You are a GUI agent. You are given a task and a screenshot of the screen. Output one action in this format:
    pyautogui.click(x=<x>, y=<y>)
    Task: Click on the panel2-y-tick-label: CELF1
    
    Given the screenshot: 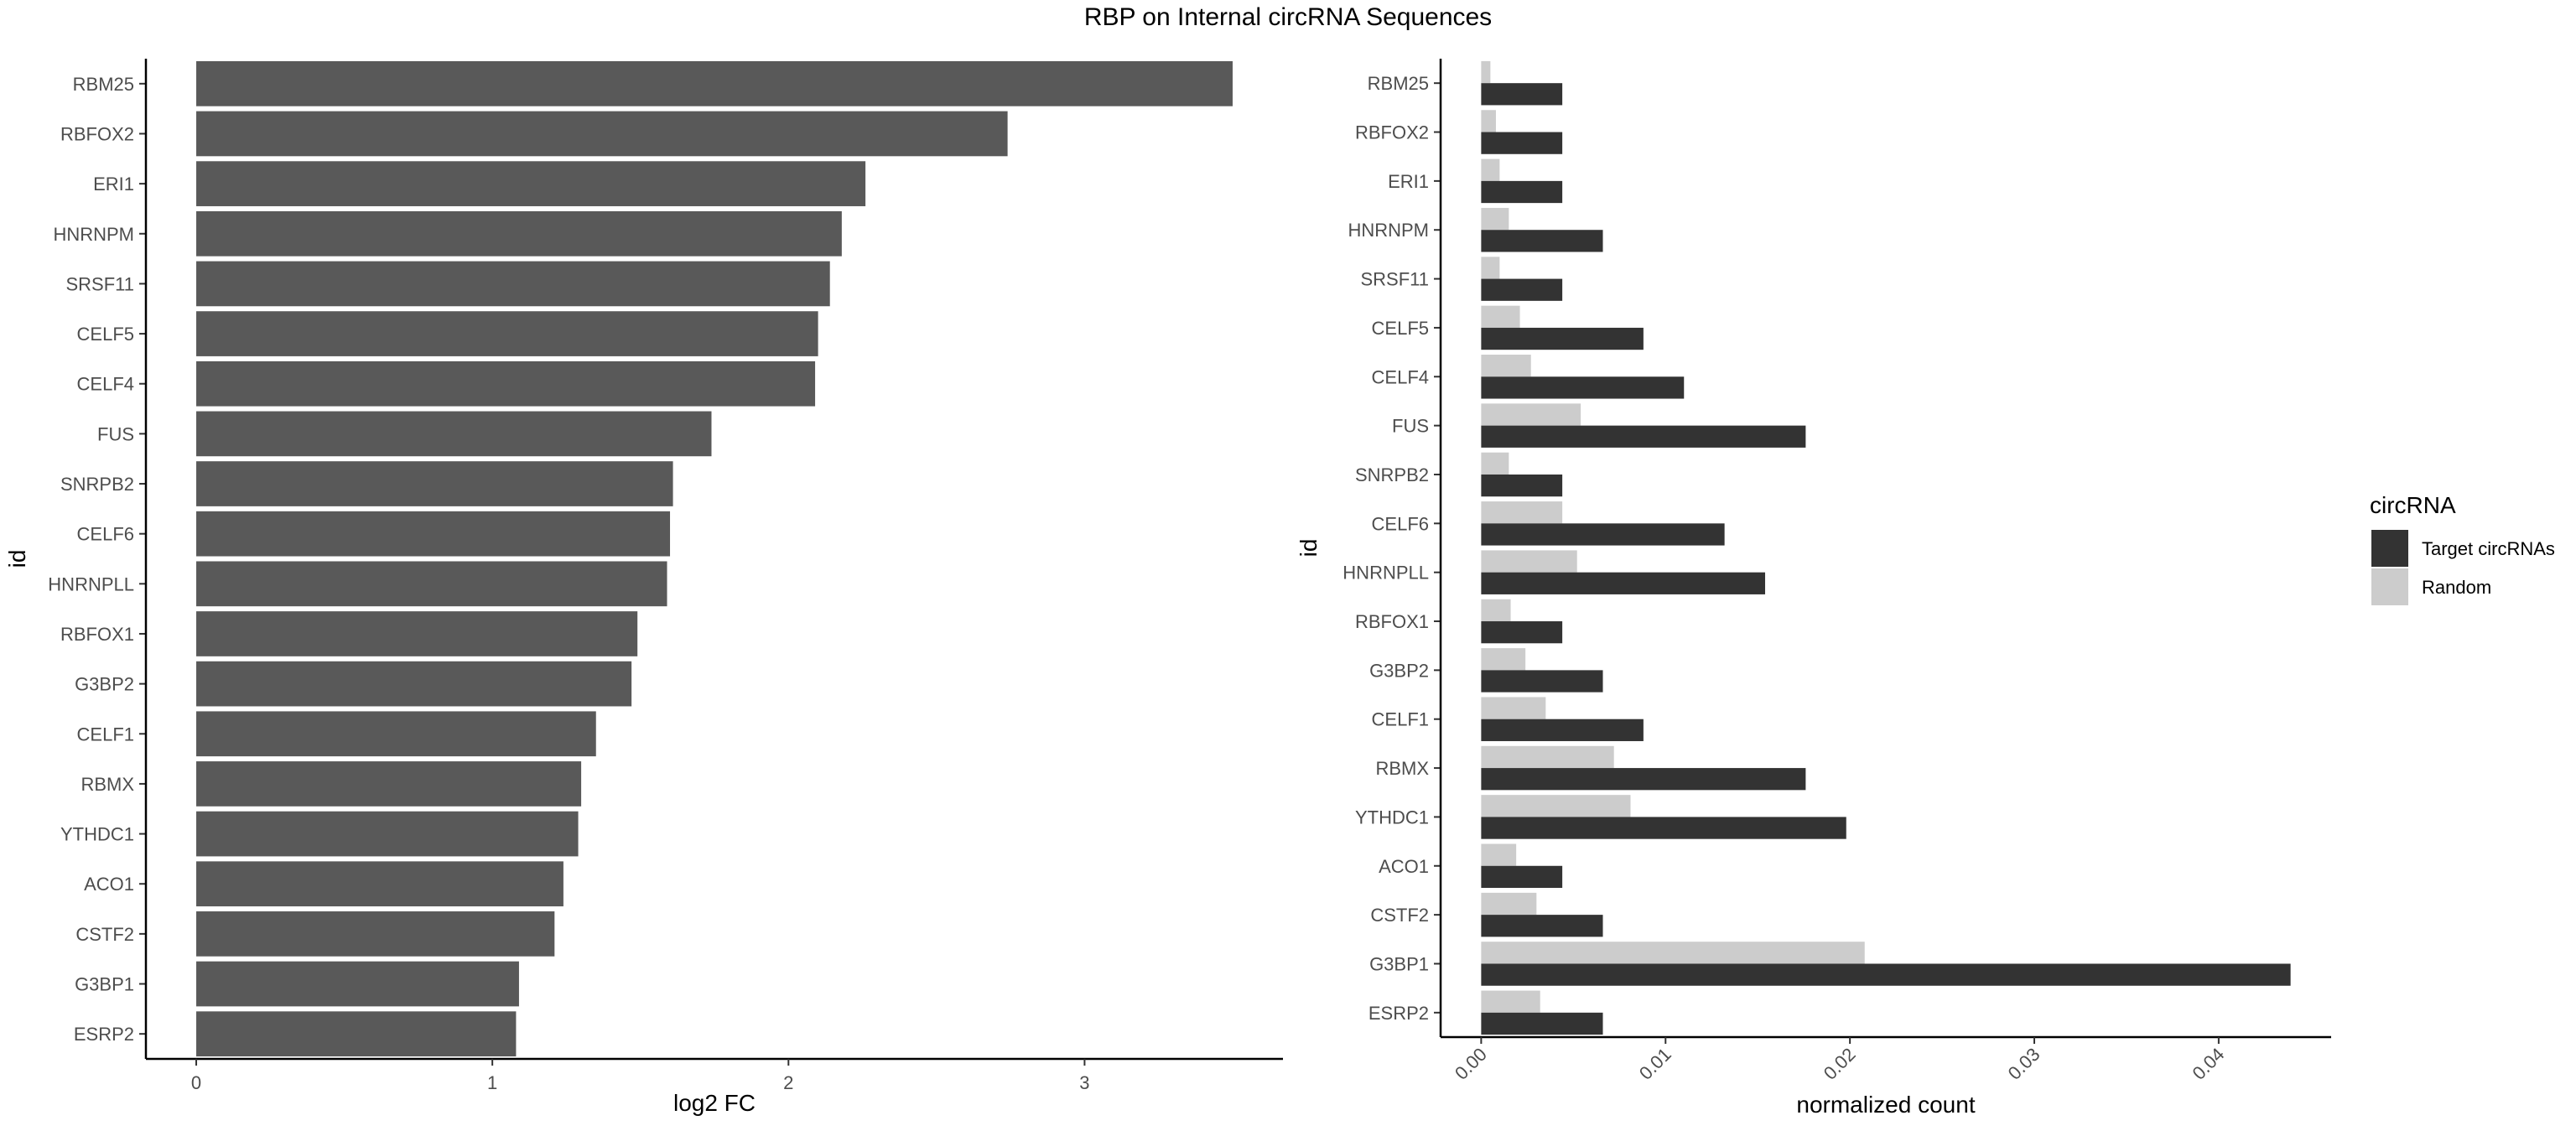 What is the action you would take?
    pyautogui.click(x=1400, y=719)
    